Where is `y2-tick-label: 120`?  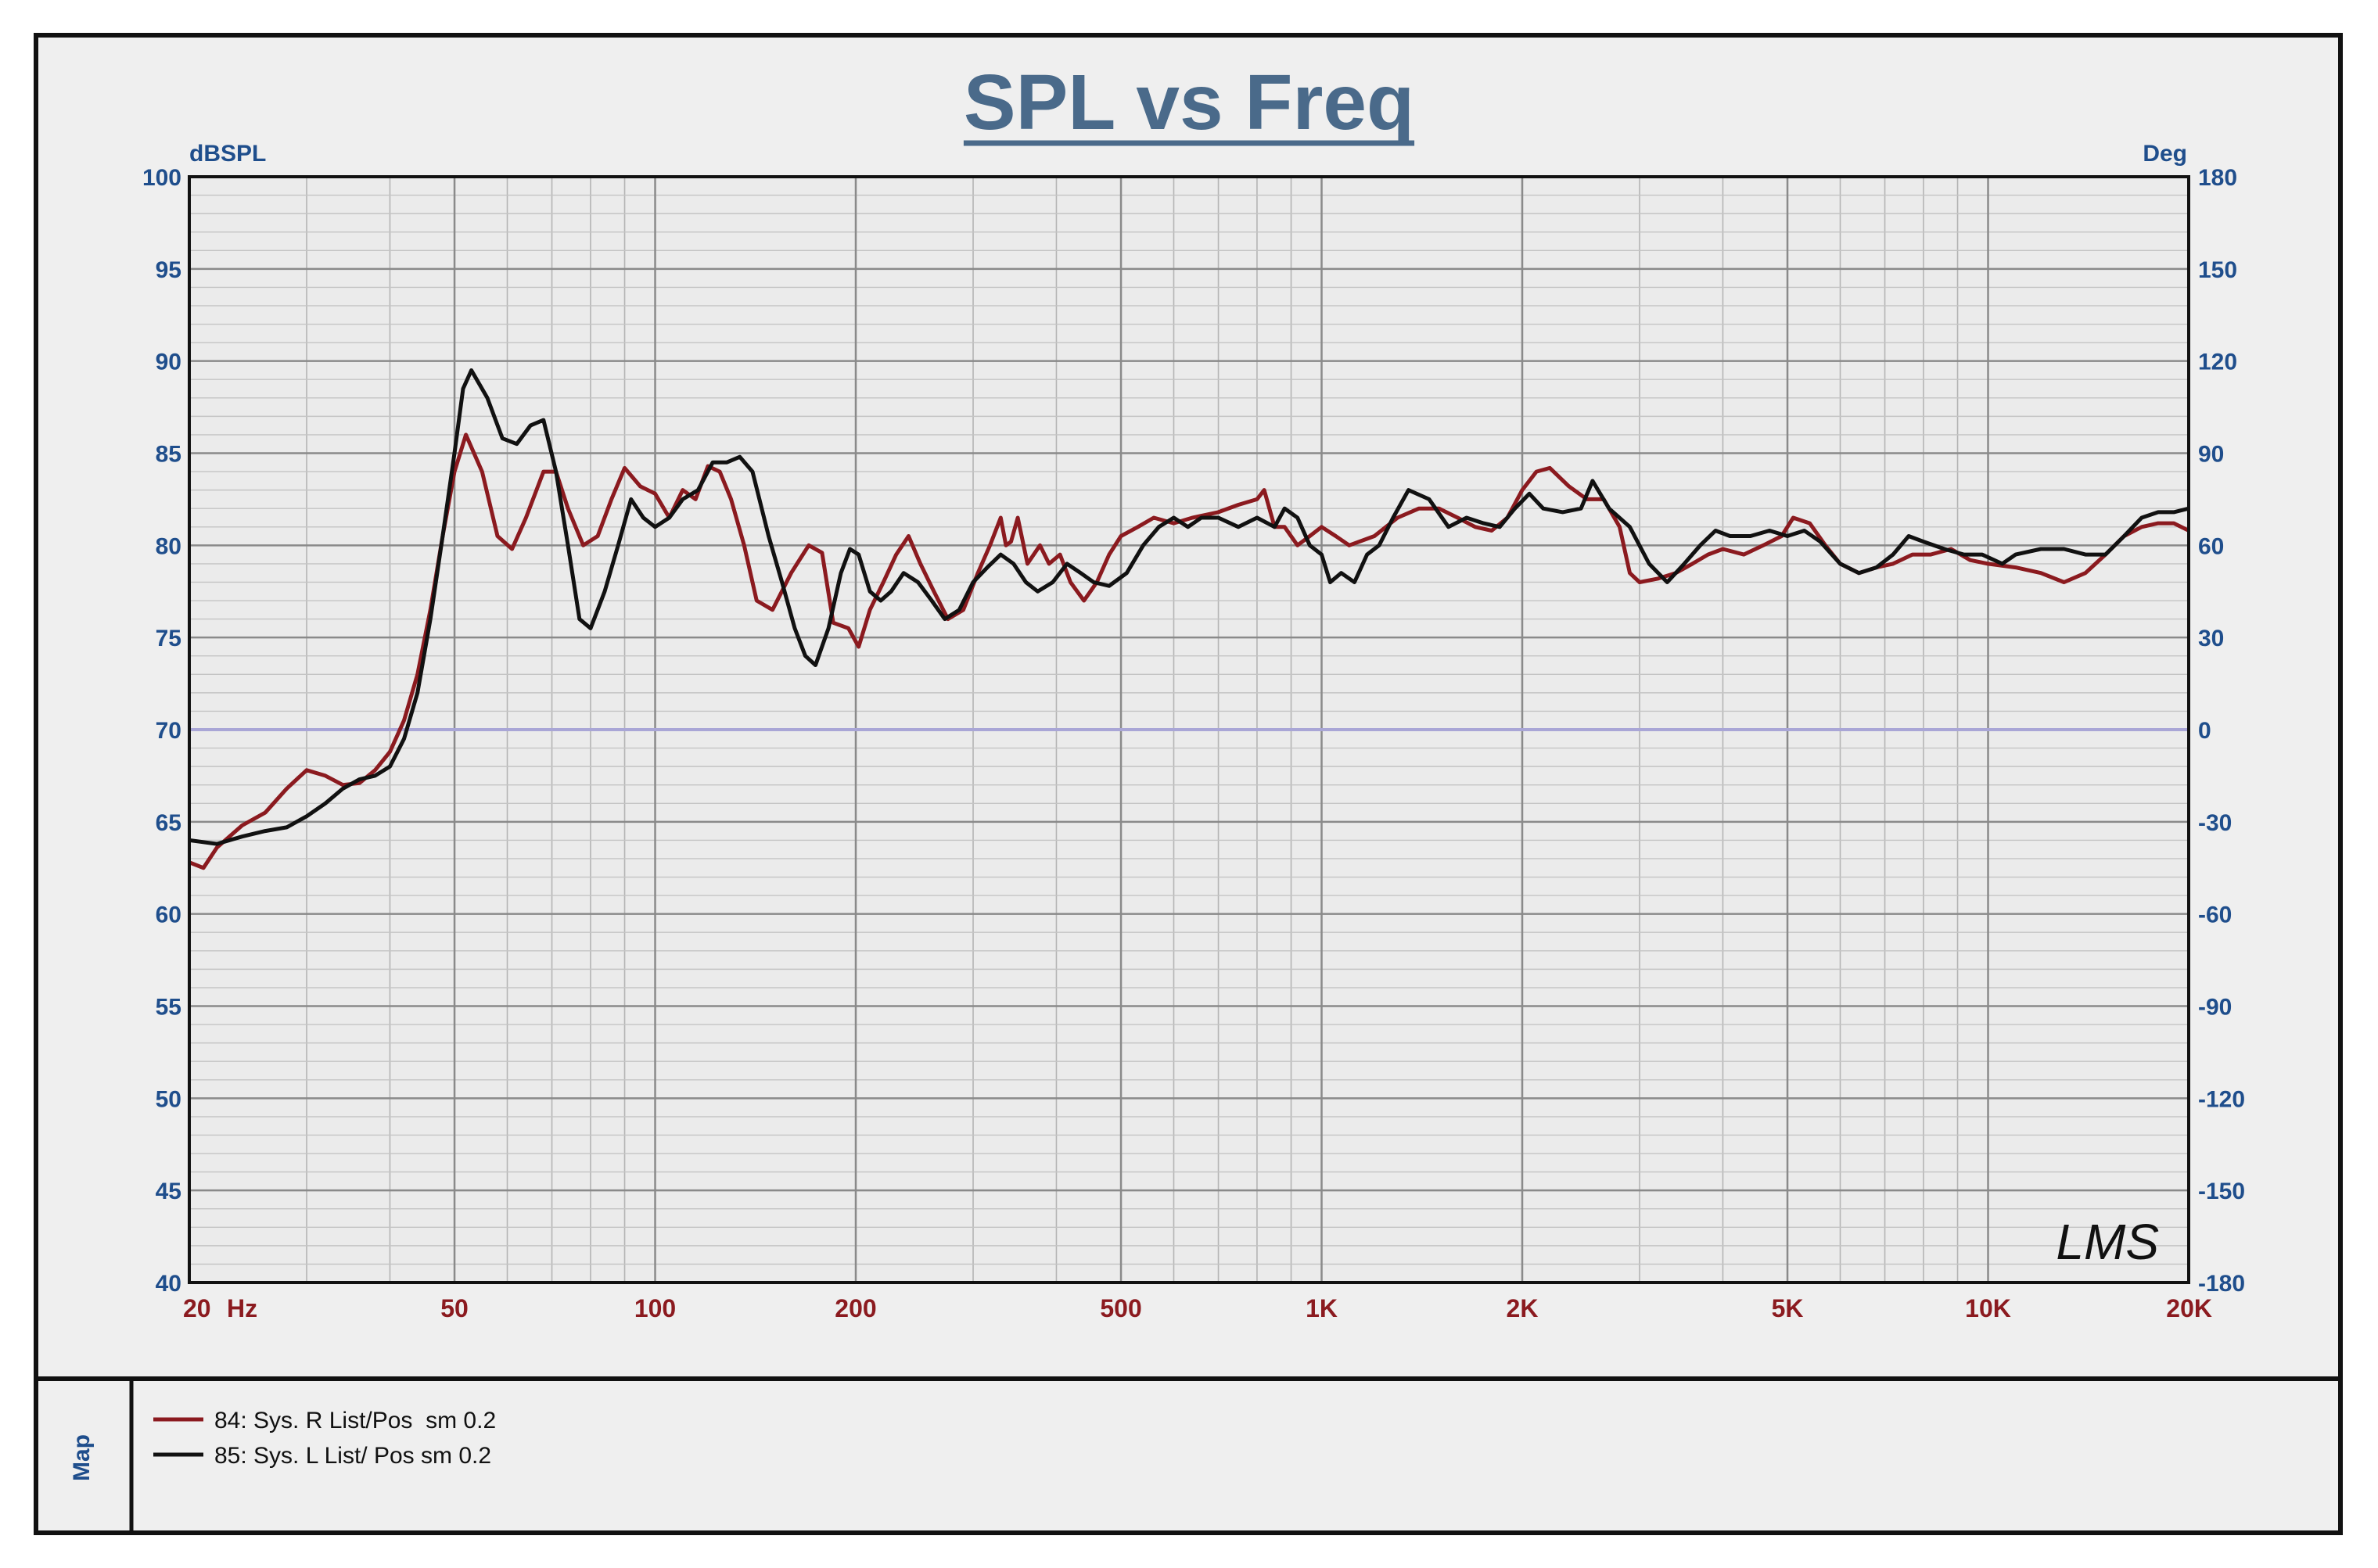 y2-tick-label: 120 is located at coordinates (2217, 362).